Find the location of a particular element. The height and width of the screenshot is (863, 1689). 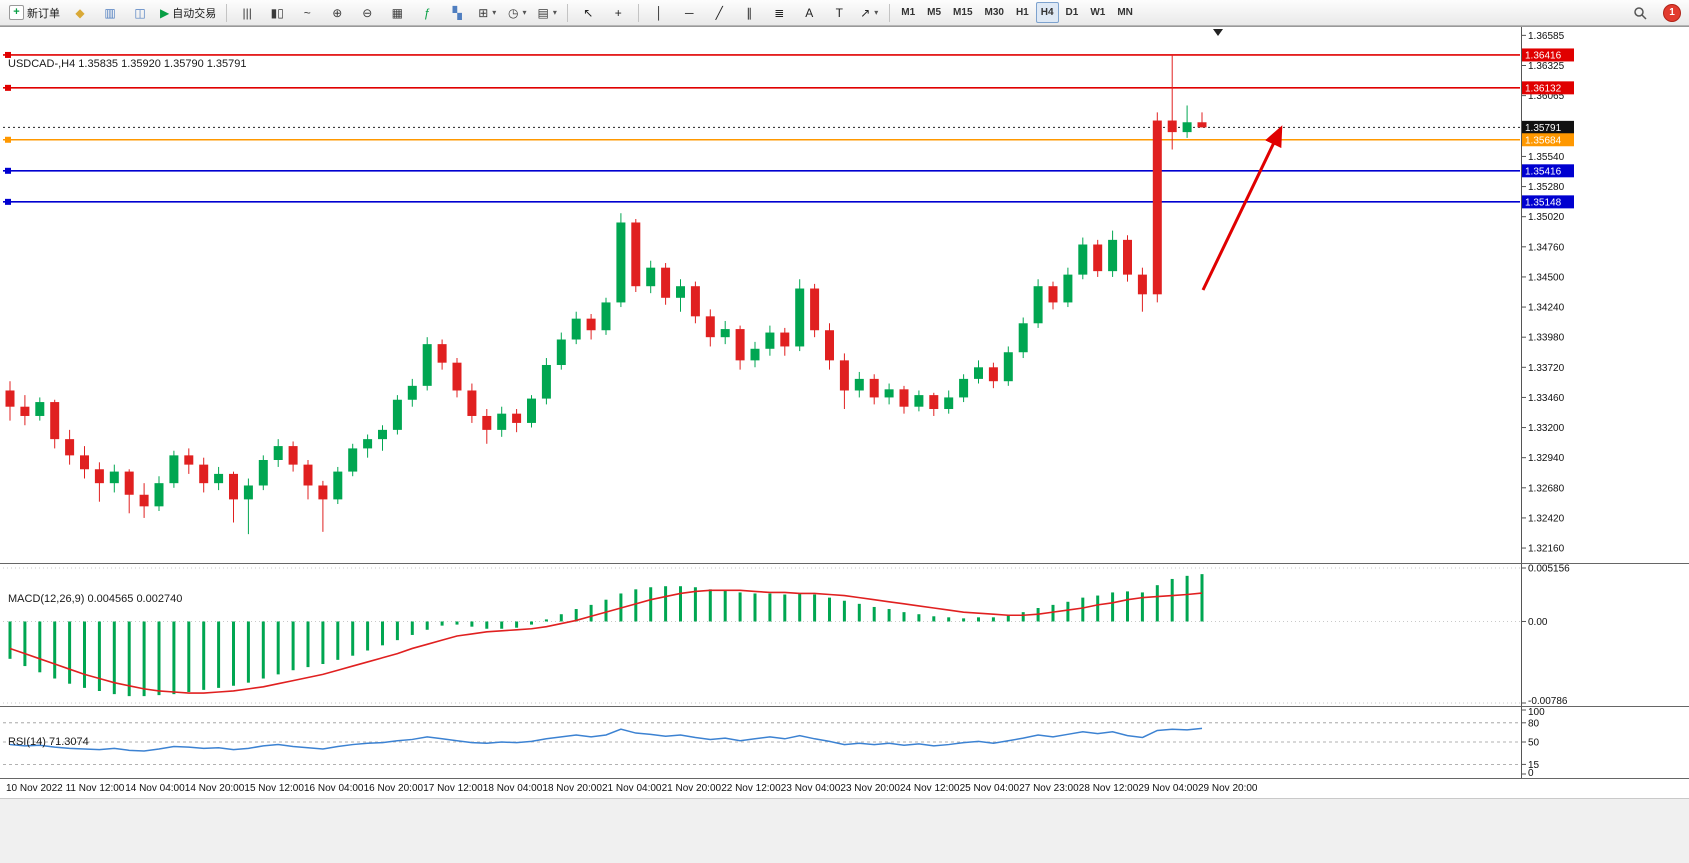

tile-windows-button: ▦ is located at coordinates (397, 13).